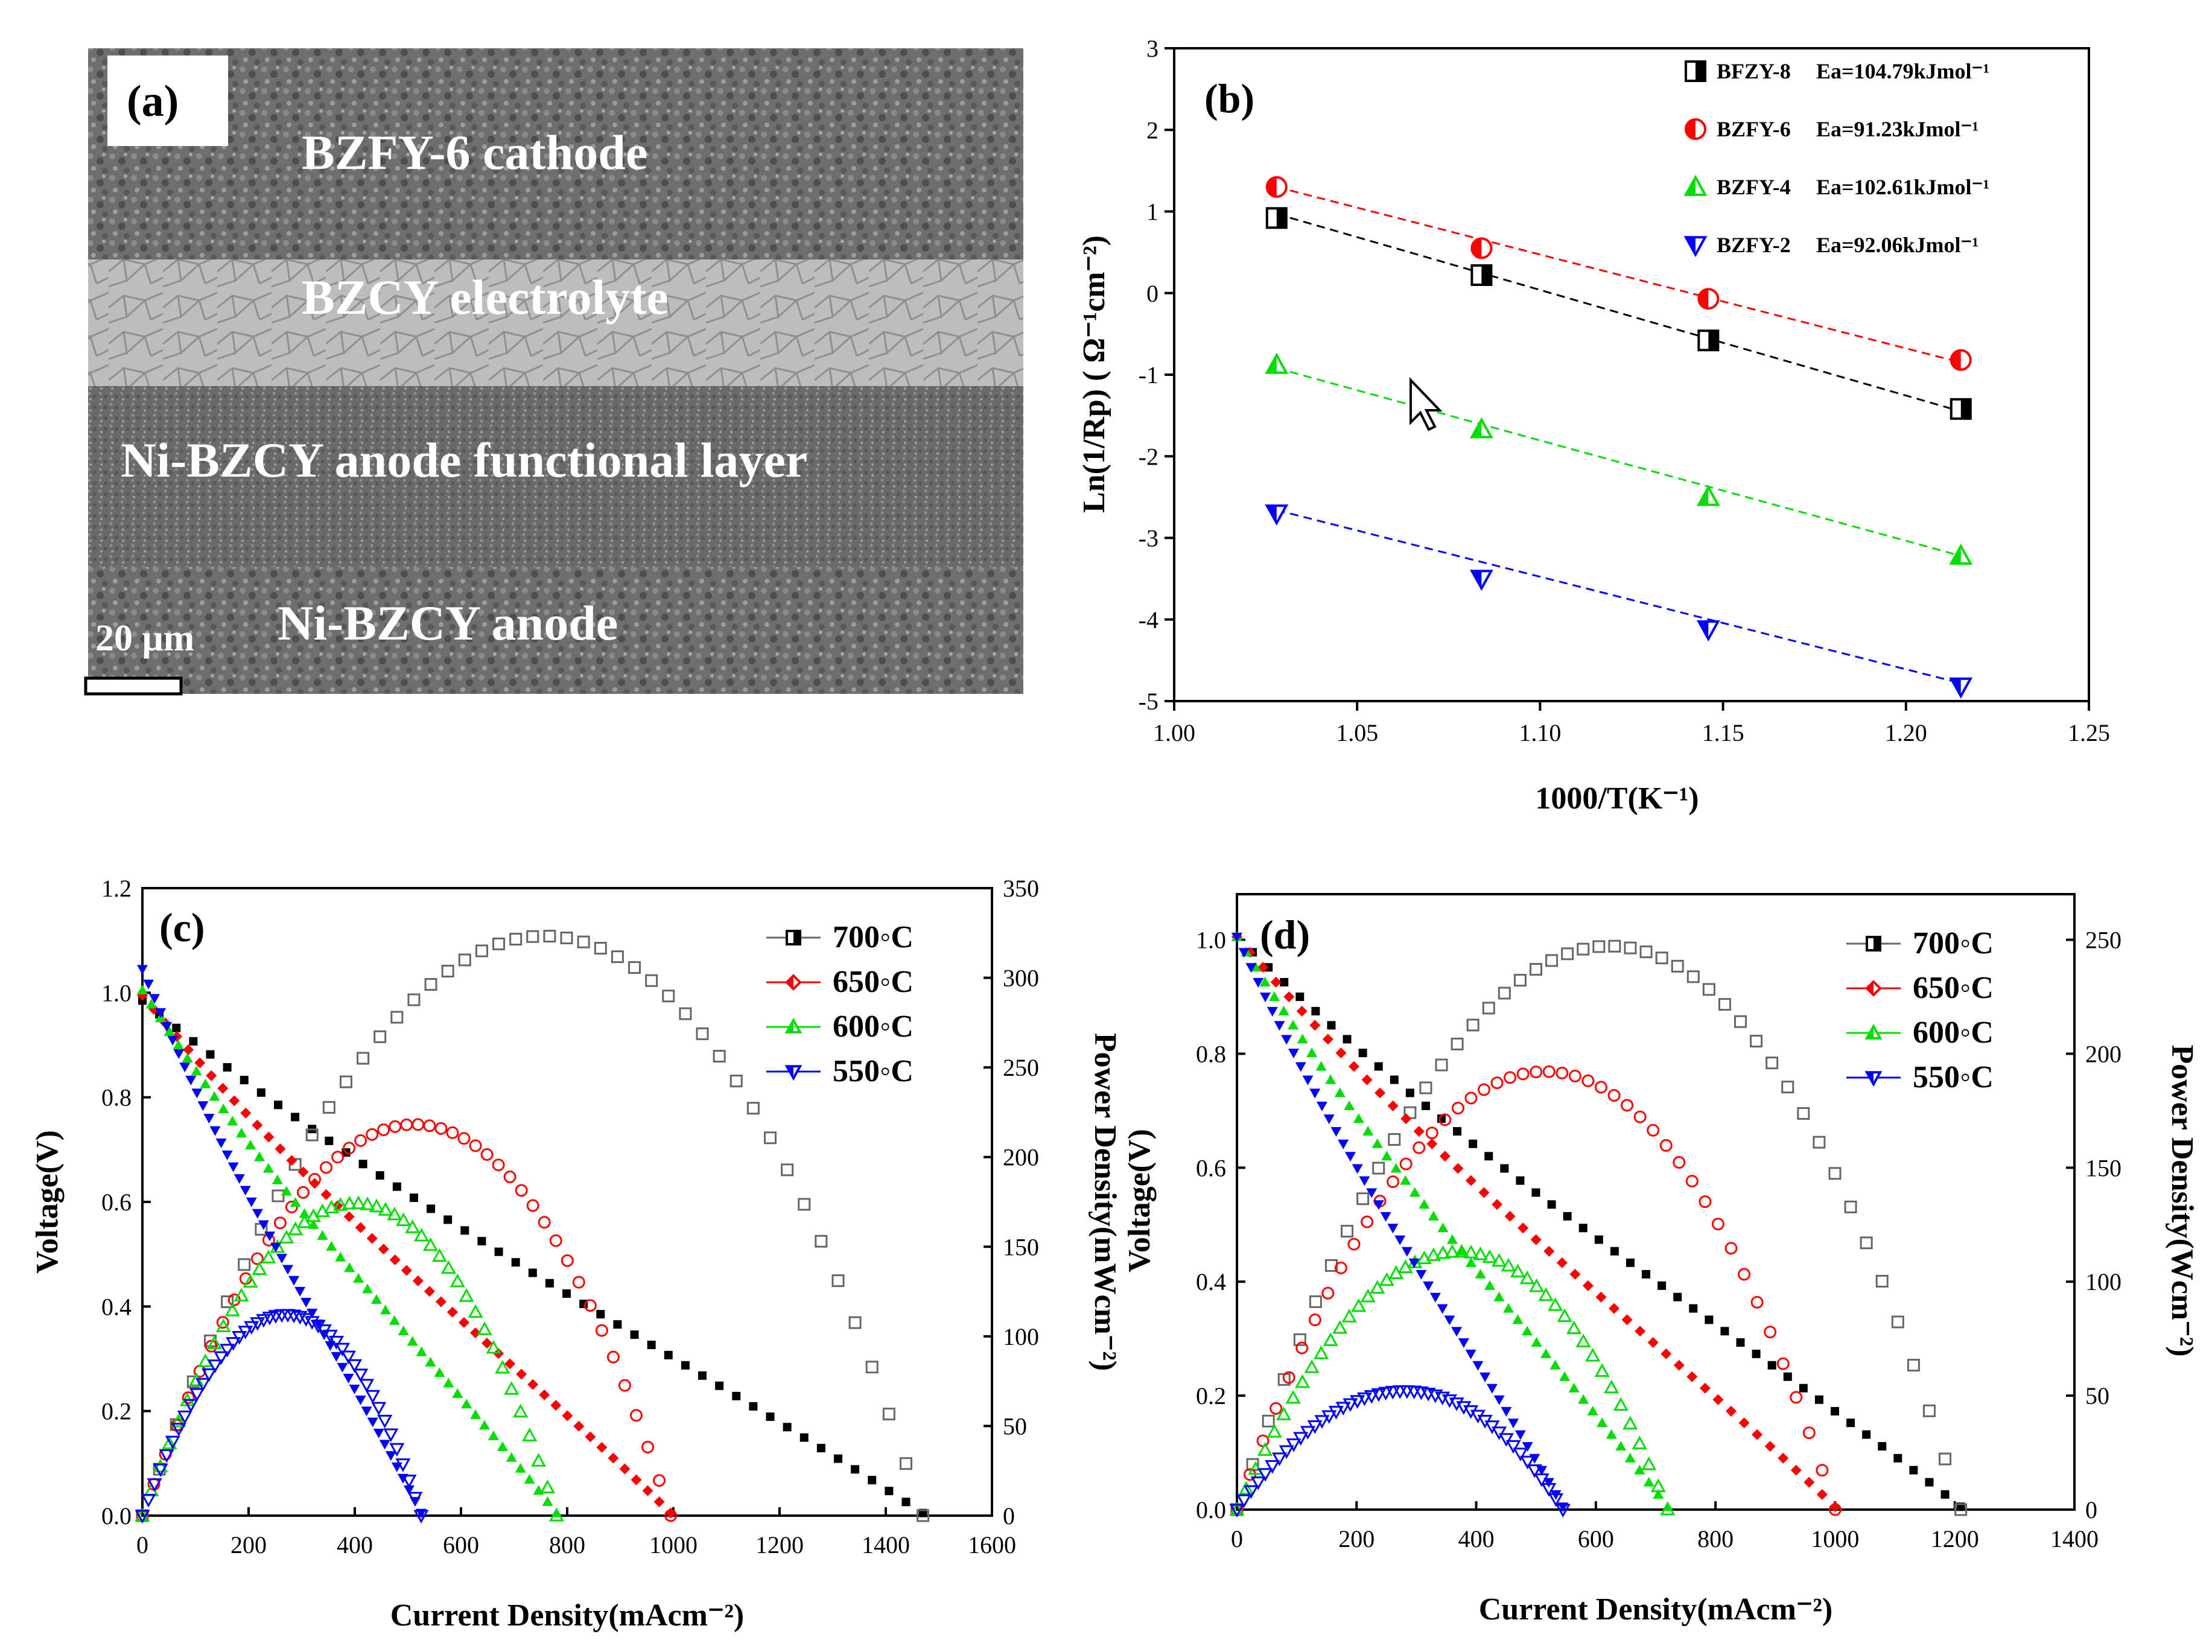 The image size is (2212, 1652). I want to click on legend-marker-b-fill, so click(1691, 246).